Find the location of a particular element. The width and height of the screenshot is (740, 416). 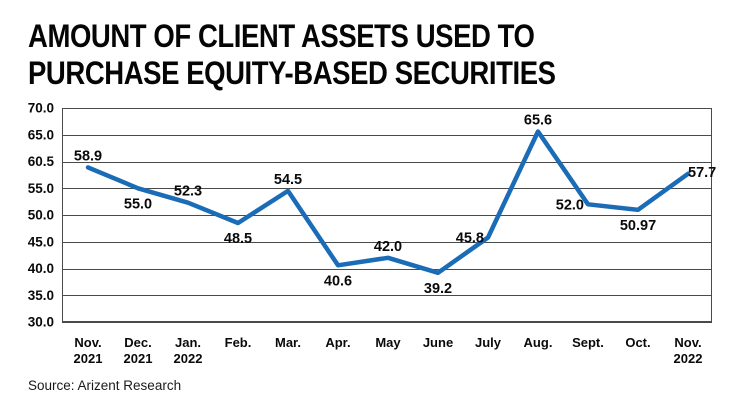

point-label: 42.0 is located at coordinates (388, 247).